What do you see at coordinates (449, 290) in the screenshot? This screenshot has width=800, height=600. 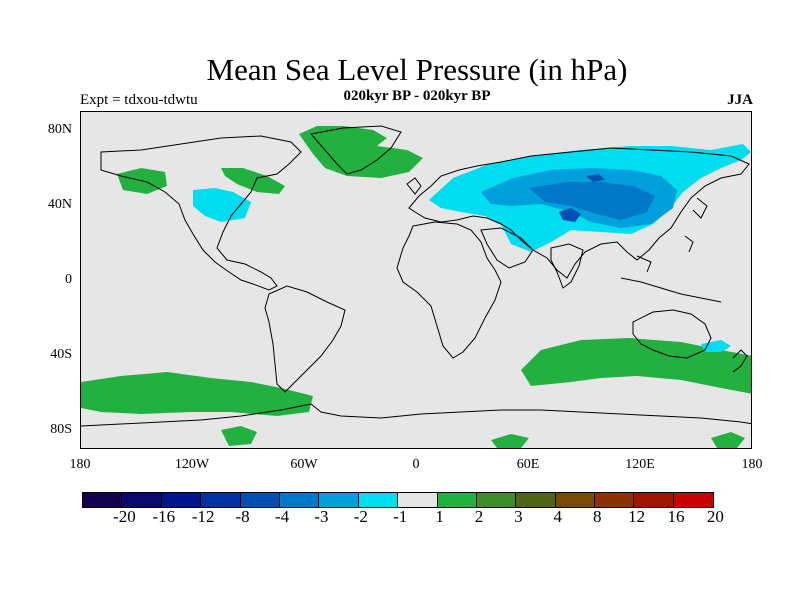 I see `coast-africa` at bounding box center [449, 290].